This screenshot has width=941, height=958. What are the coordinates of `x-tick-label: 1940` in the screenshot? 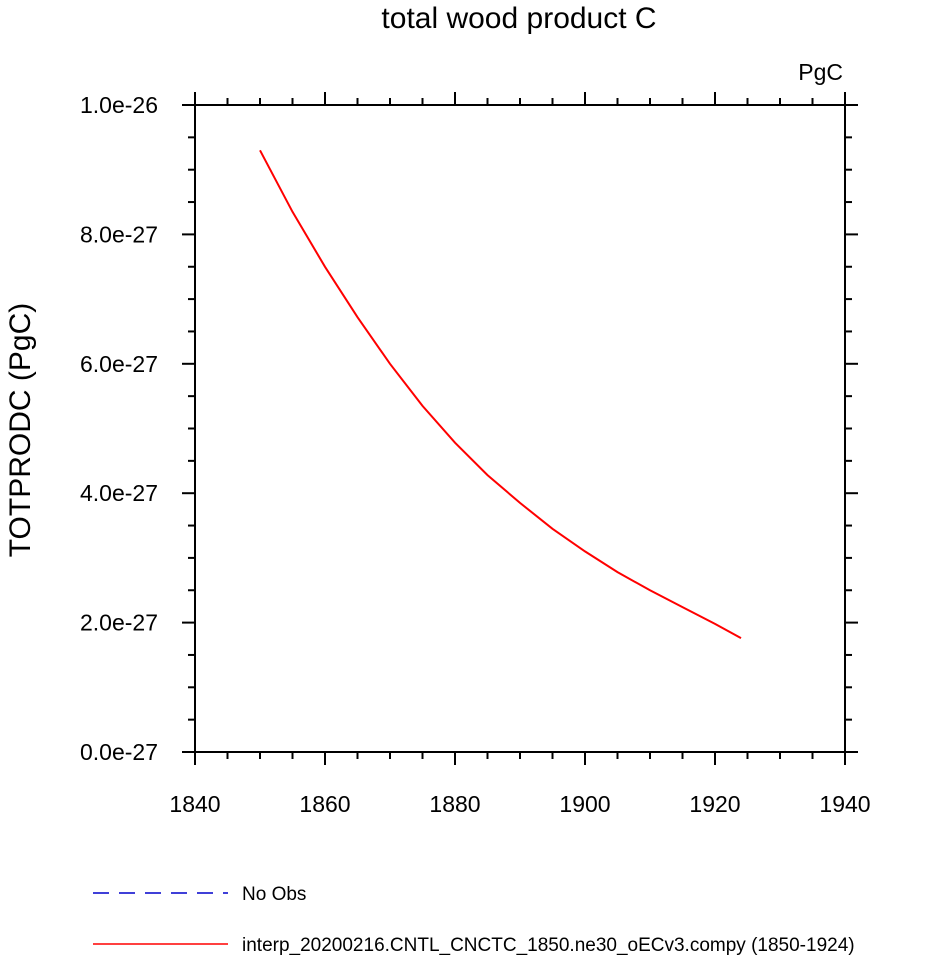 It's located at (844, 804).